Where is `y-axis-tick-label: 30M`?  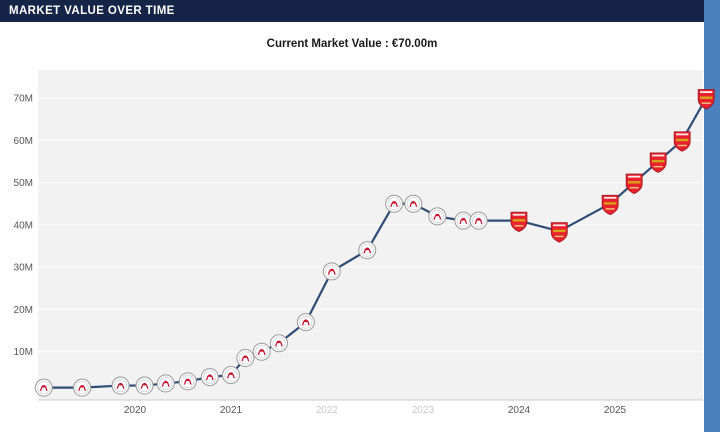
y-axis-tick-label: 30M is located at coordinates (23, 268).